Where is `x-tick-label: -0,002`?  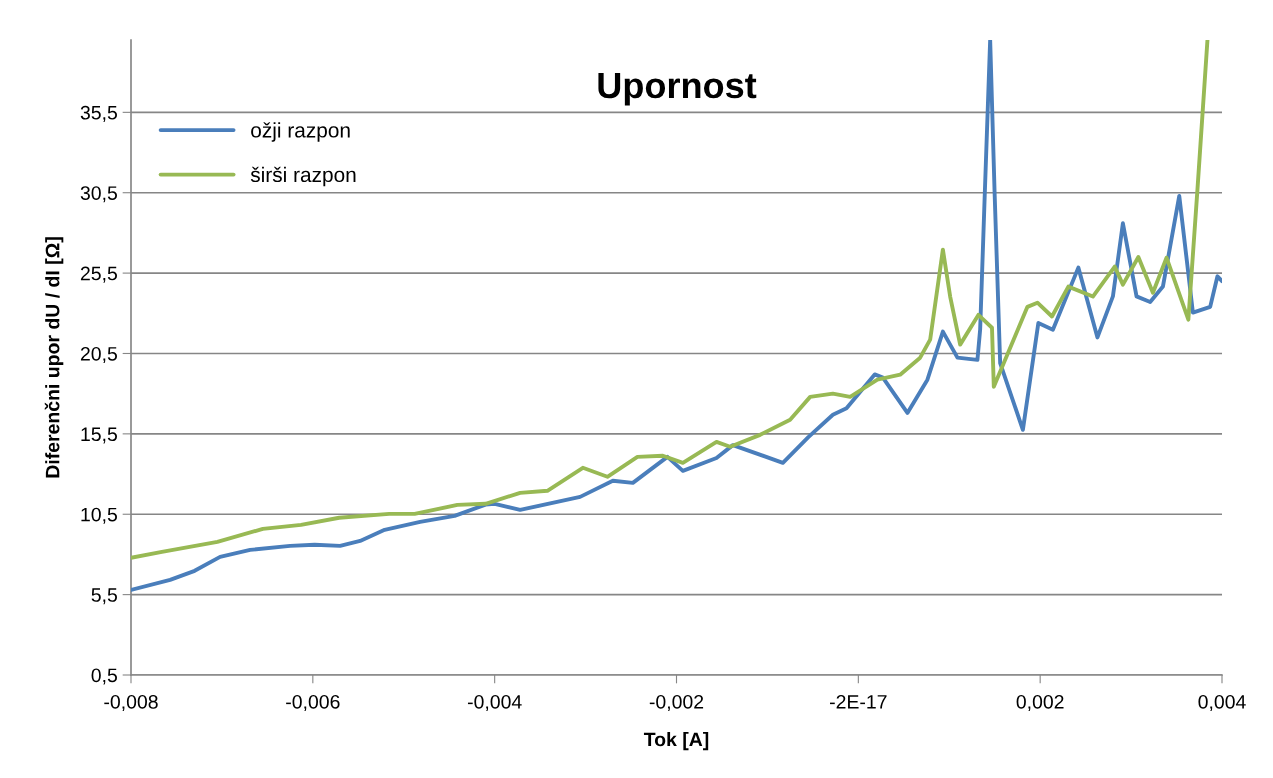 x-tick-label: -0,002 is located at coordinates (676, 703).